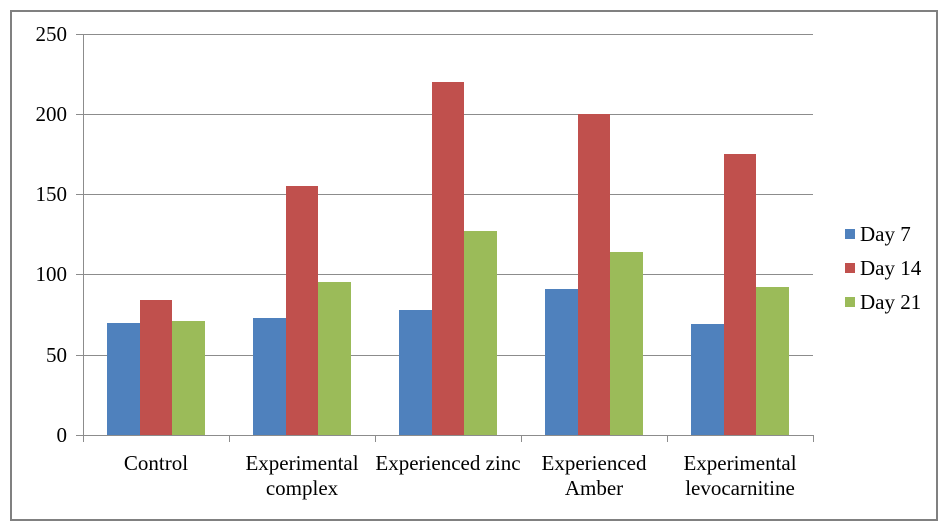 The width and height of the screenshot is (948, 531). What do you see at coordinates (269, 376) in the screenshot?
I see `bar-day7-experimental-complex` at bounding box center [269, 376].